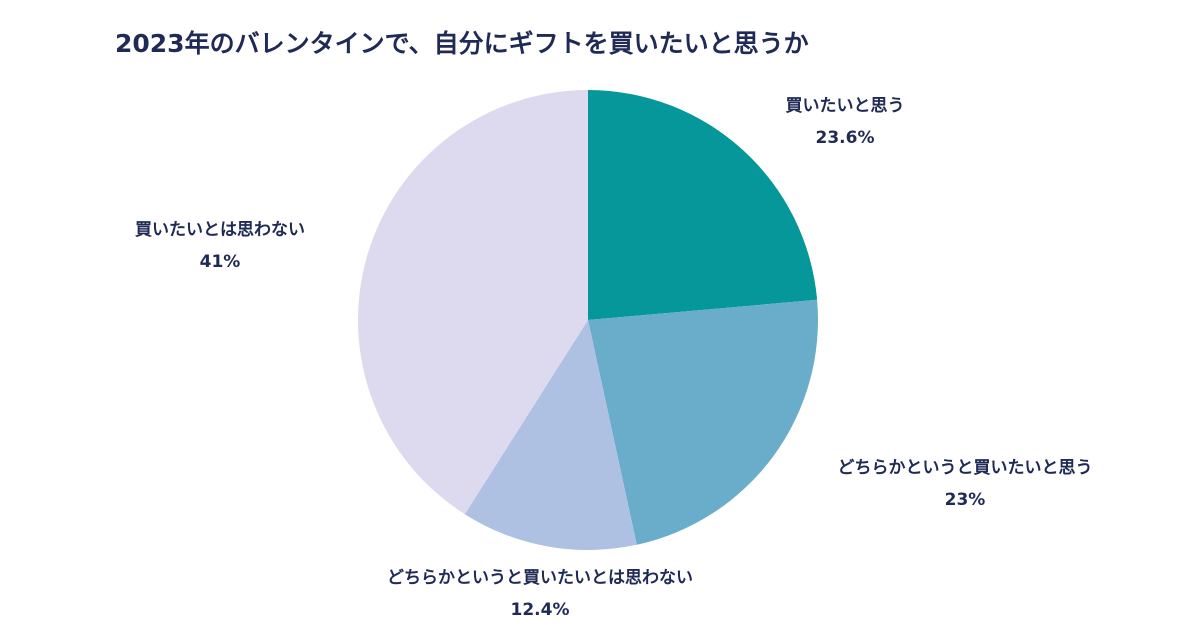 The width and height of the screenshot is (1182, 633). What do you see at coordinates (540, 610) in the screenshot?
I see `slice-label-2-value: 12.4%` at bounding box center [540, 610].